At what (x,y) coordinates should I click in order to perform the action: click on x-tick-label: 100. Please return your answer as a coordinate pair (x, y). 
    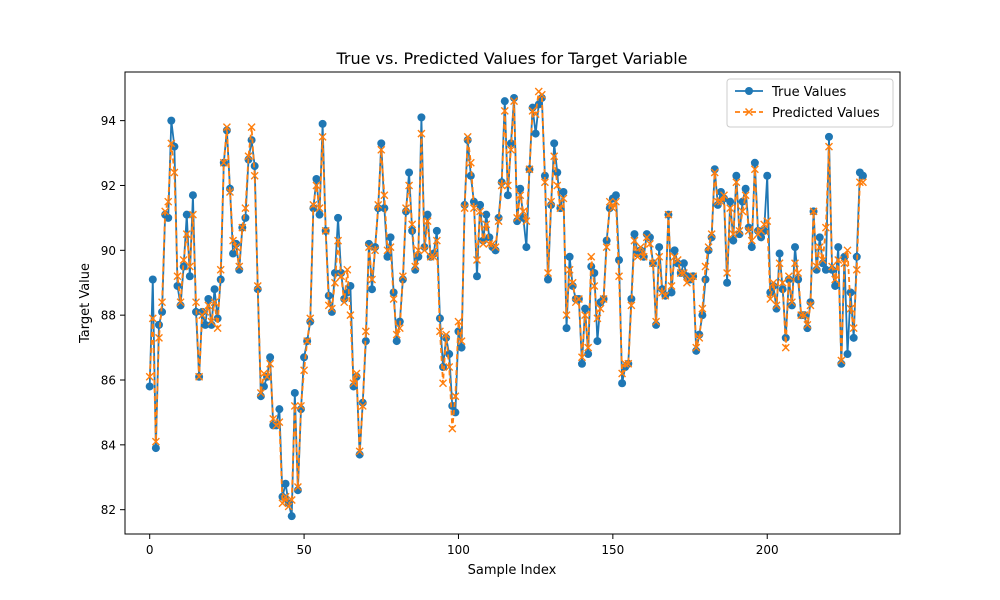
    Looking at the image, I should click on (458, 550).